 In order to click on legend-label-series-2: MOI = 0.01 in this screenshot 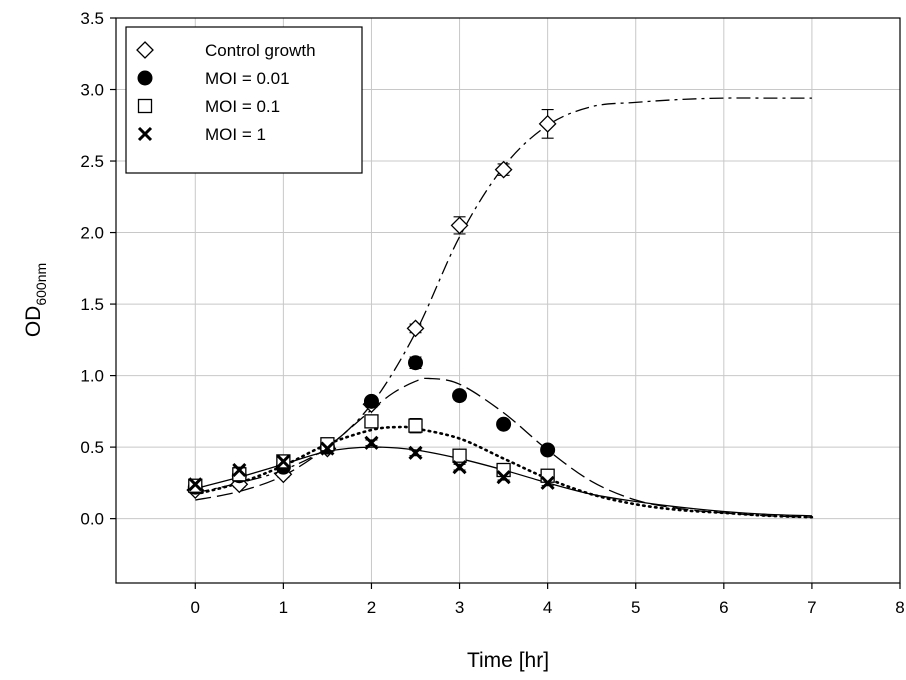, I will do `click(247, 78)`.